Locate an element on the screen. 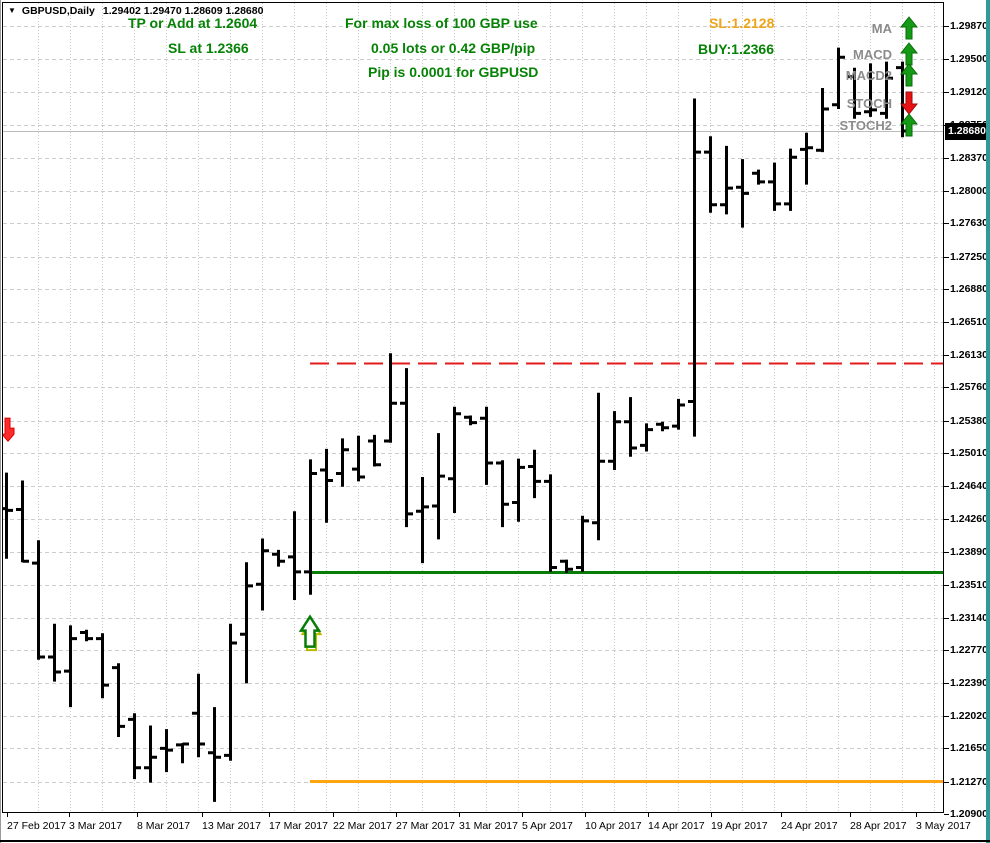  price-label: 1.26880 is located at coordinates (969, 289).